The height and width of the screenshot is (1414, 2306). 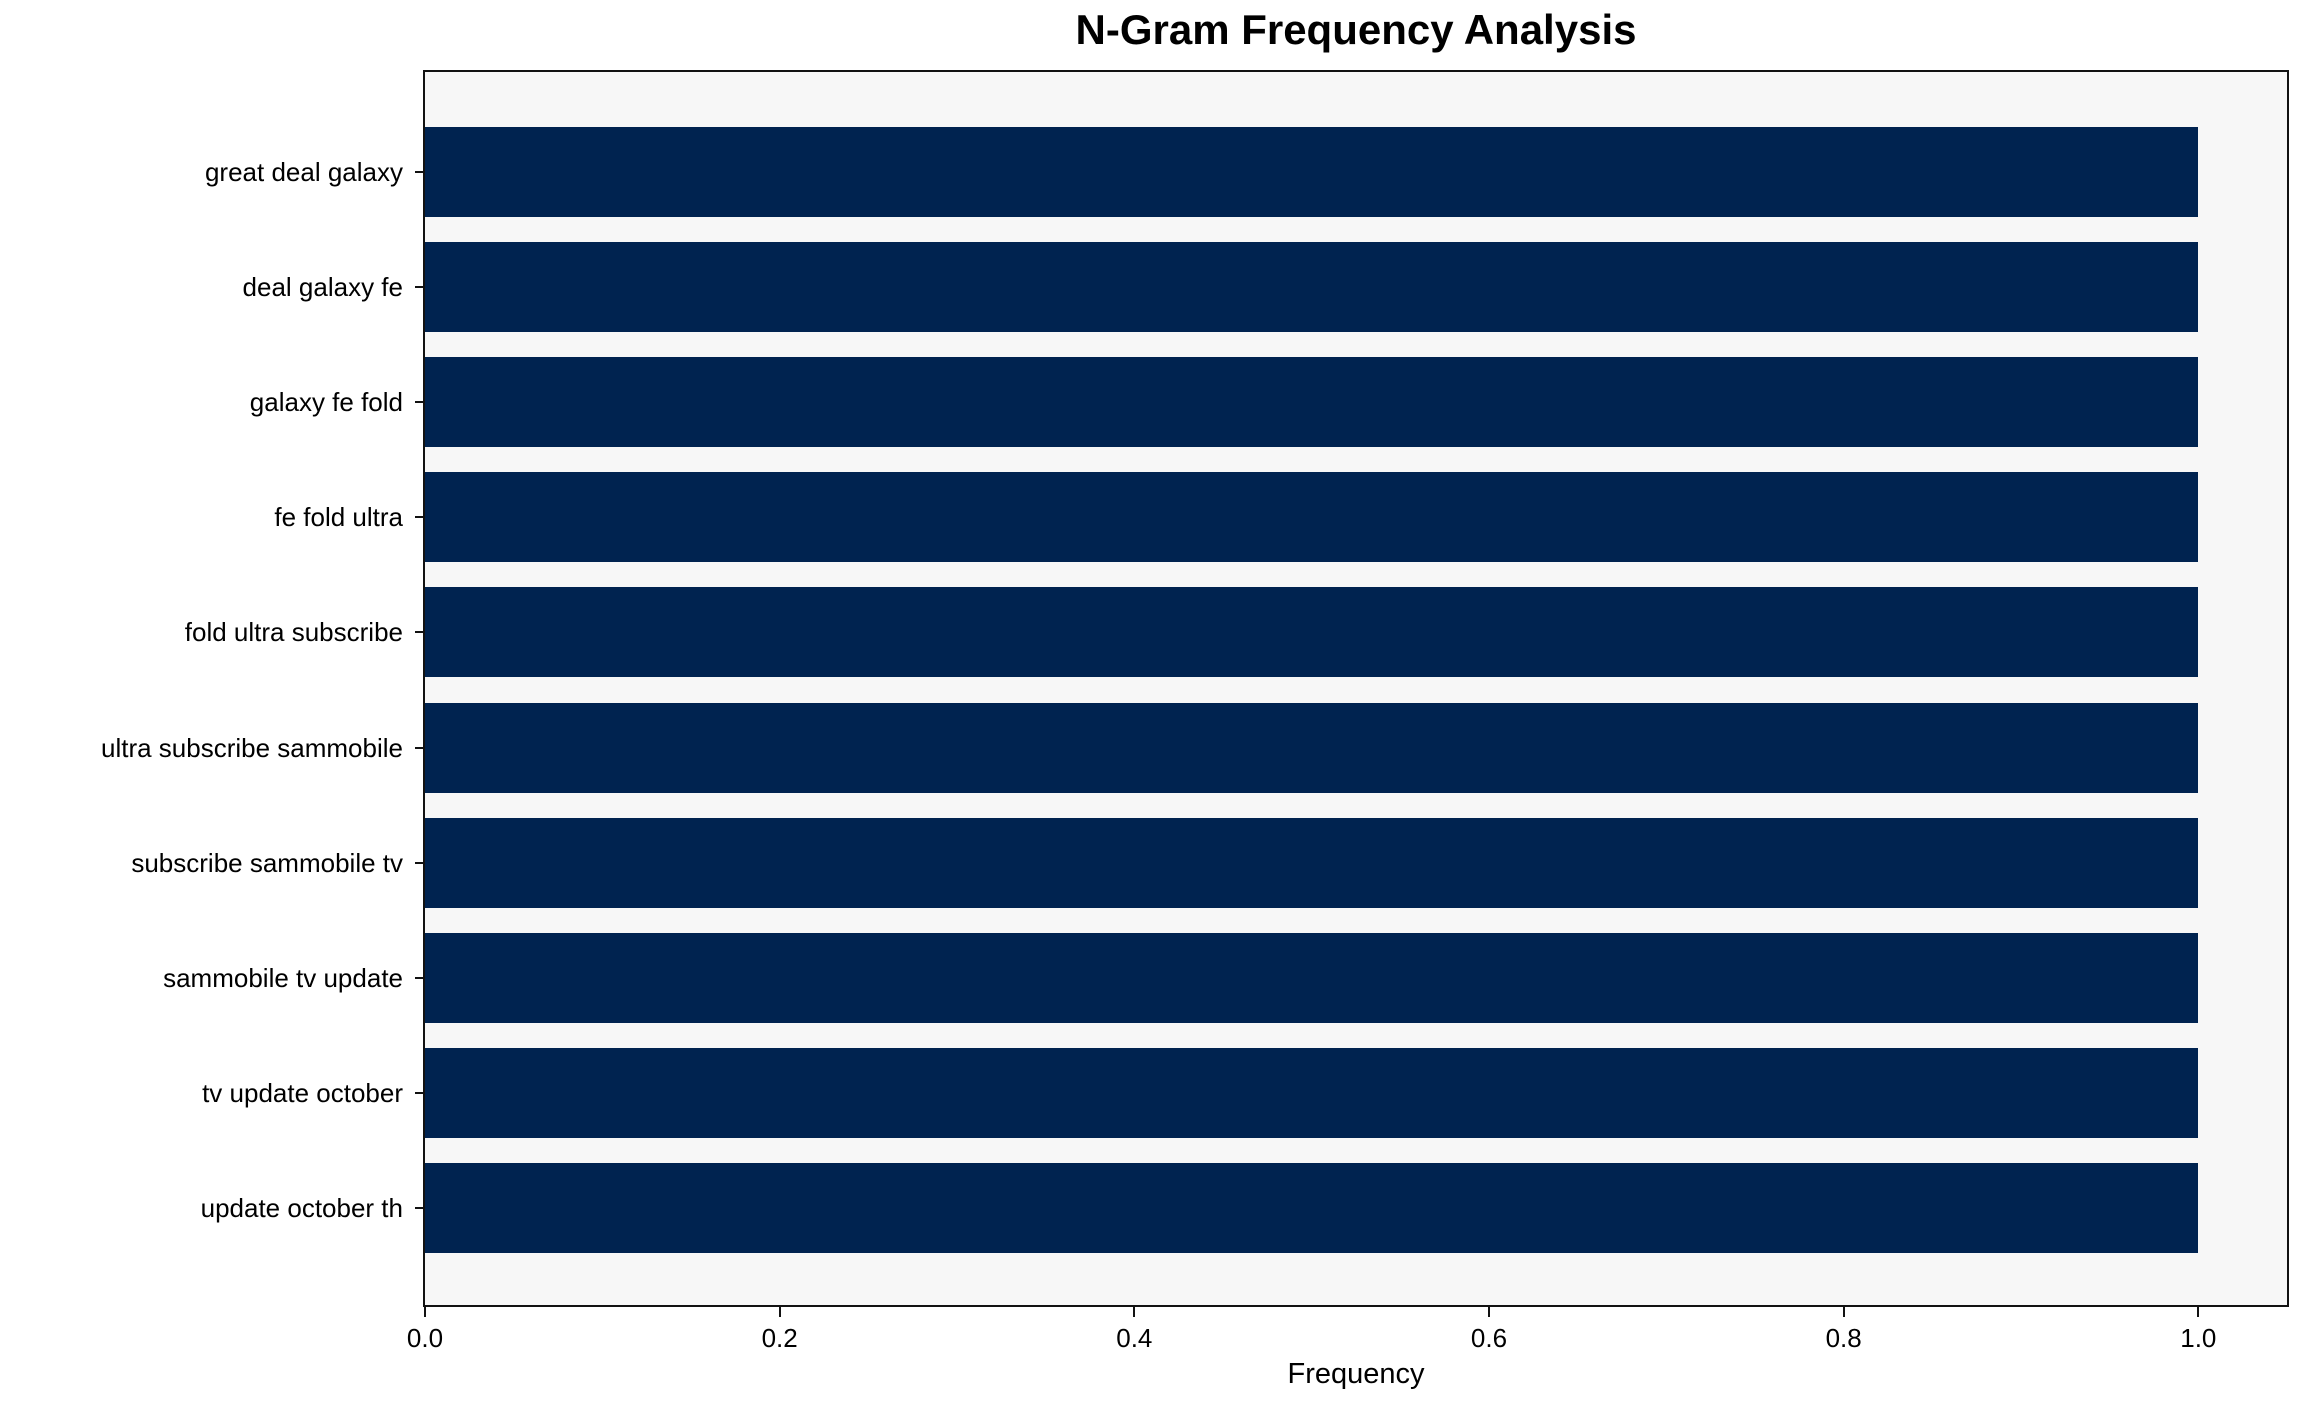 I want to click on x-tick-label: 0.4, so click(x=1134, y=1338).